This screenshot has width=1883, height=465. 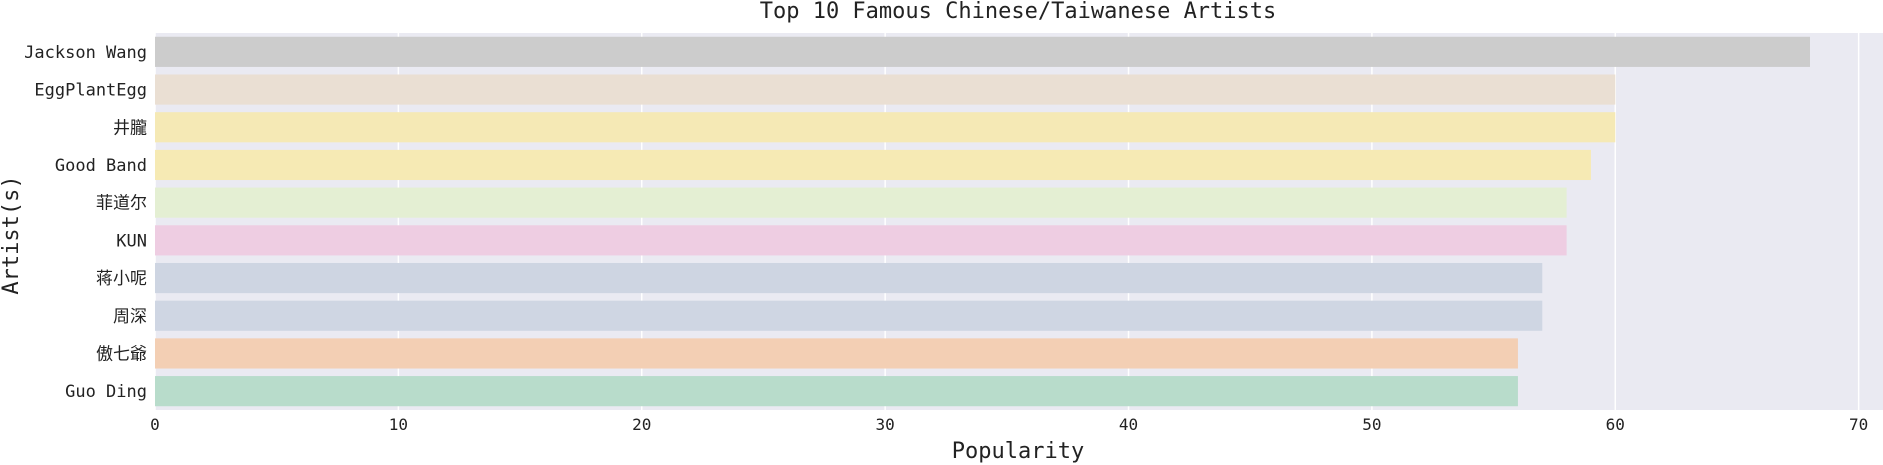 I want to click on x-tick-label: 30, so click(x=885, y=424).